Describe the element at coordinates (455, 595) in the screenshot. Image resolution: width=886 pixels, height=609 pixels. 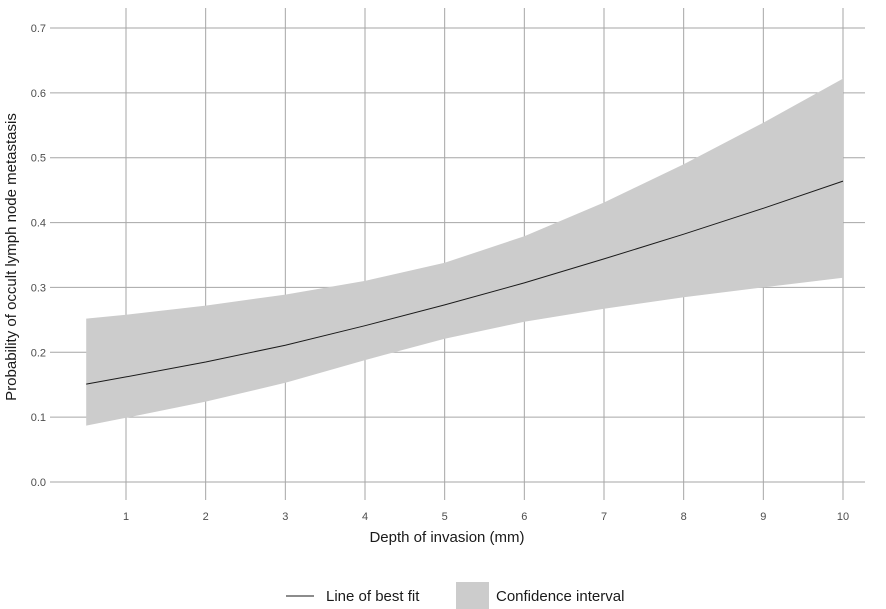
I see `legend: Line of best fit Confidence interval` at that location.